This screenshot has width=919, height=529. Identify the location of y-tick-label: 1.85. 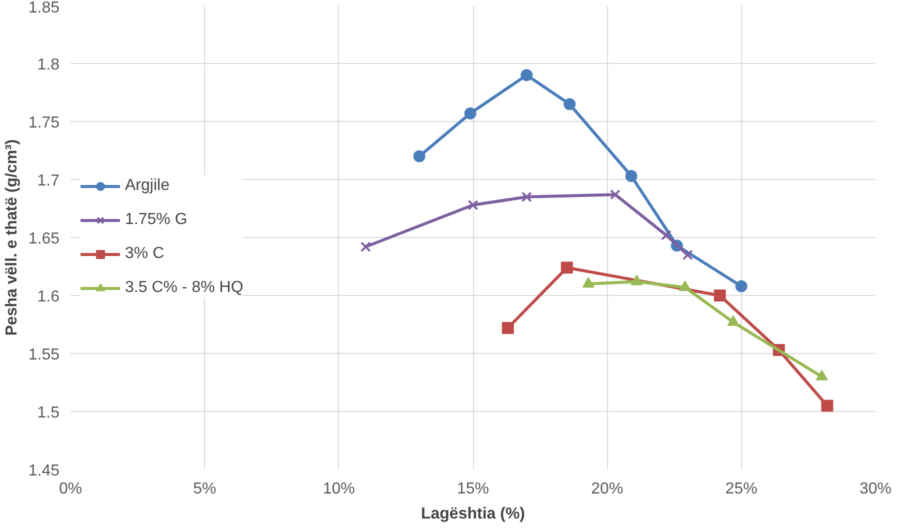
(44, 8).